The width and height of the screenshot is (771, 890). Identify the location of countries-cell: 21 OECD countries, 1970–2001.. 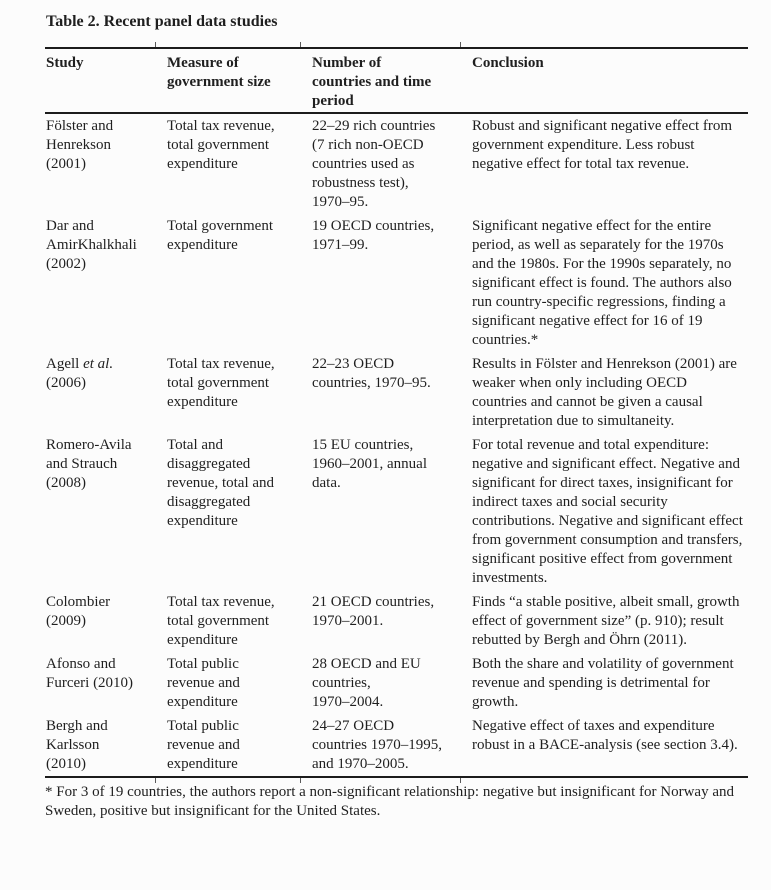
(373, 611).